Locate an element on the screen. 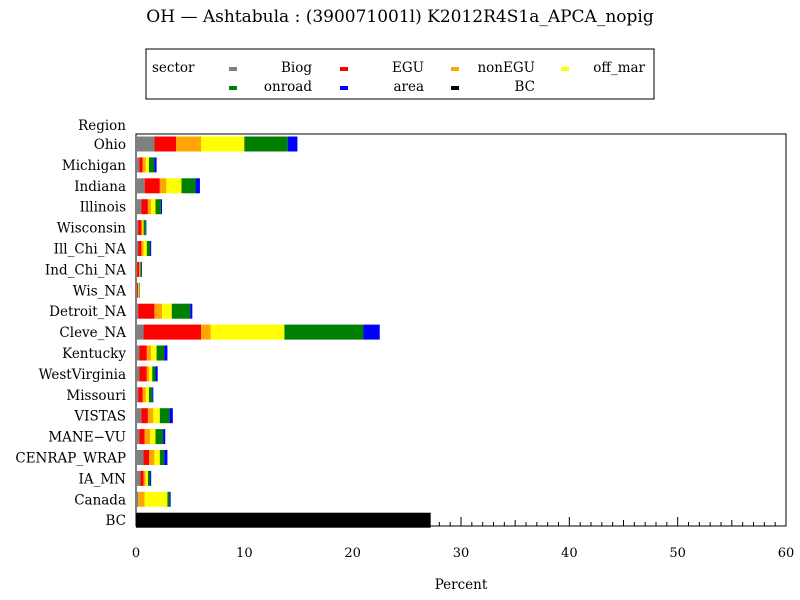 Image resolution: width=800 pixels, height=600 pixels. category-label-ia-mn: IA_MN is located at coordinates (103, 479).